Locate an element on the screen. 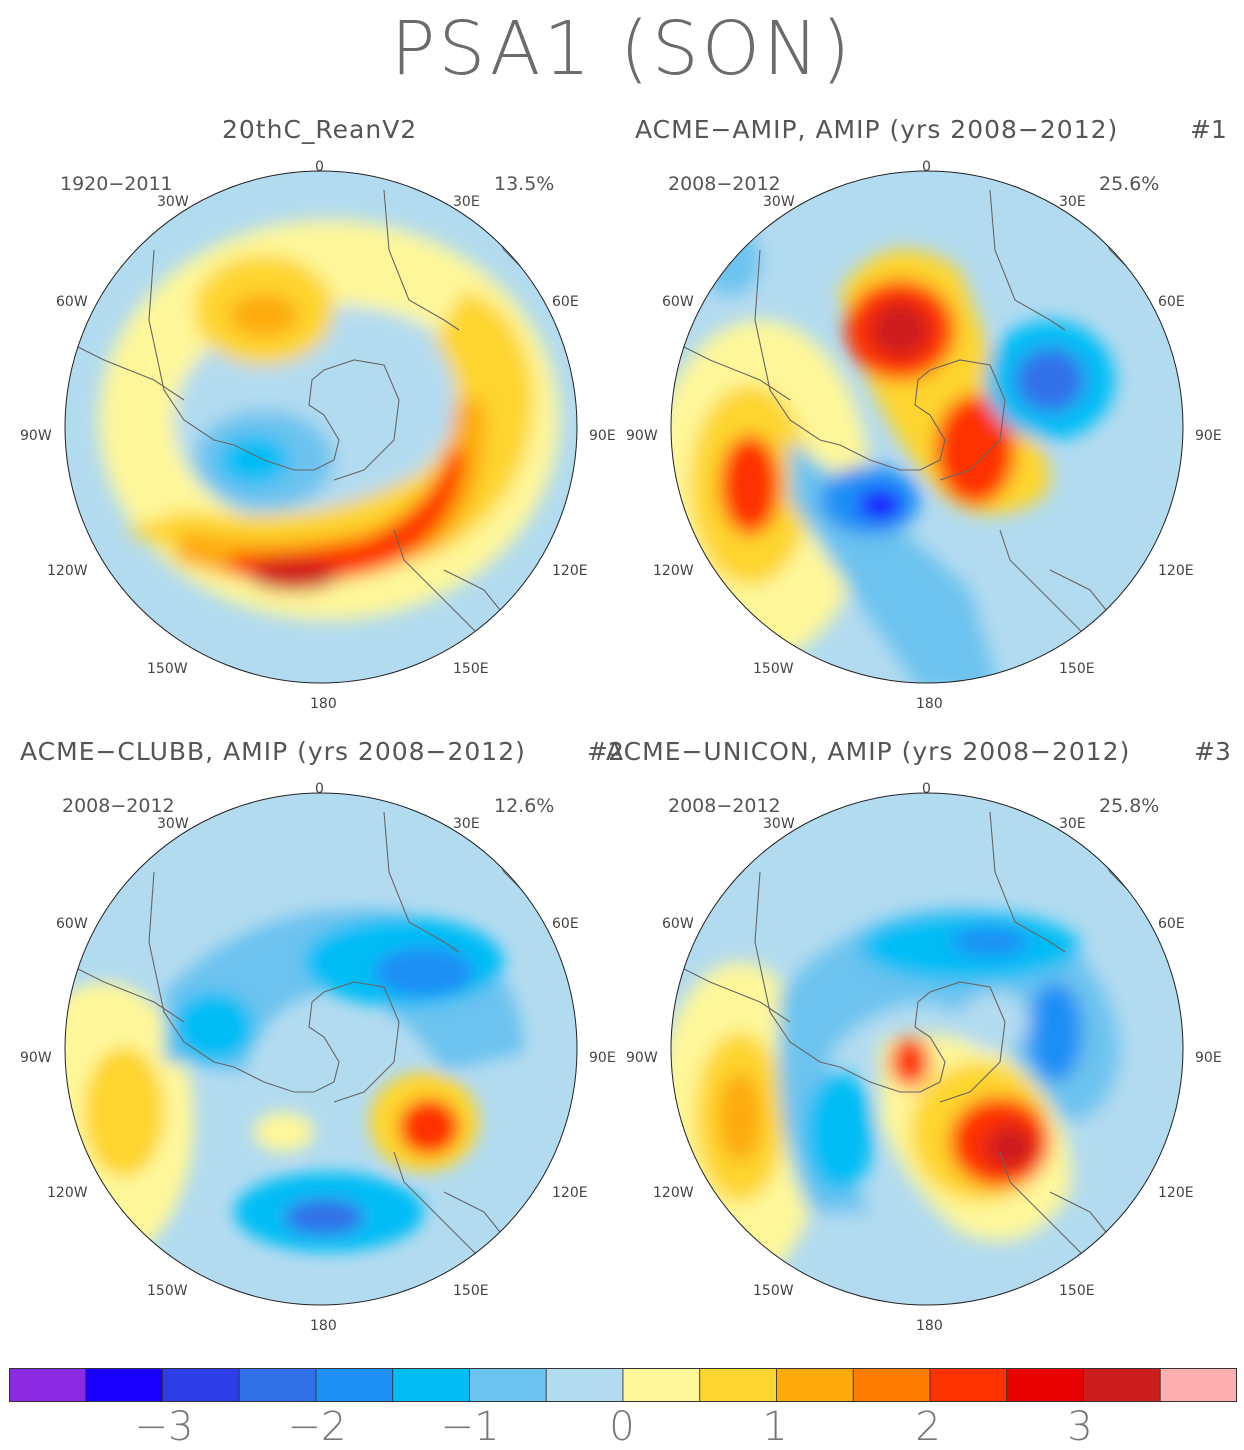 Image resolution: width=1244 pixels, height=1450 pixels. nw-negative is located at coordinates (730, 260).